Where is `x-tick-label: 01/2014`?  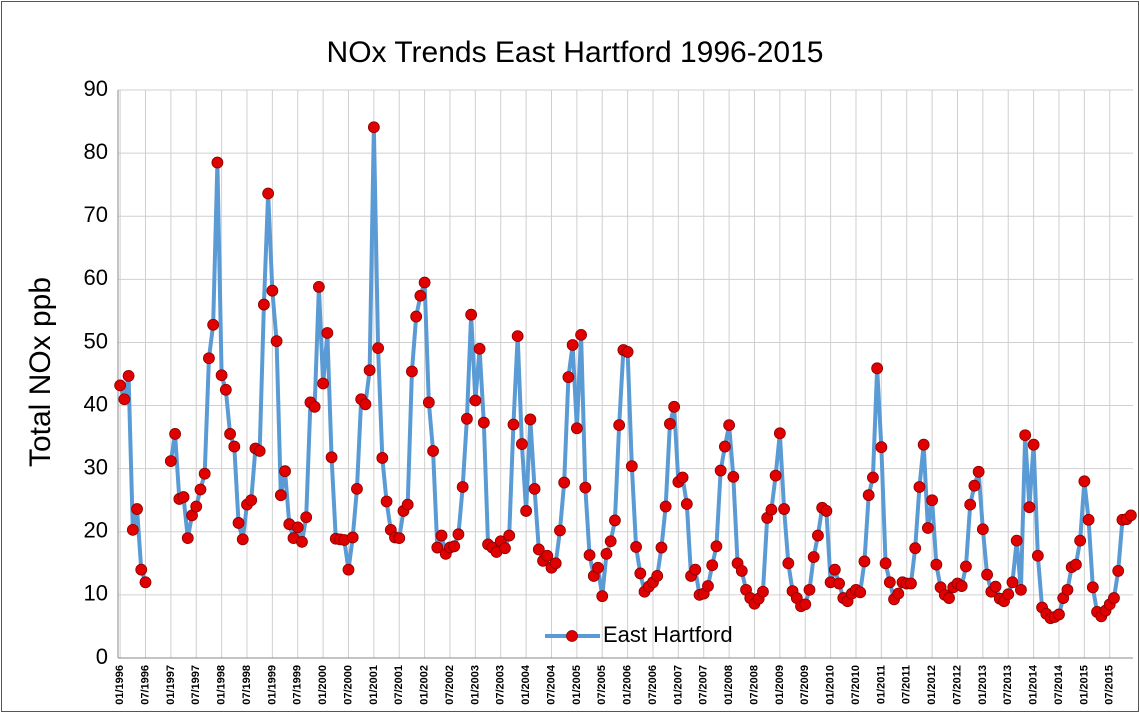 x-tick-label: 01/2014 is located at coordinates (1034, 684).